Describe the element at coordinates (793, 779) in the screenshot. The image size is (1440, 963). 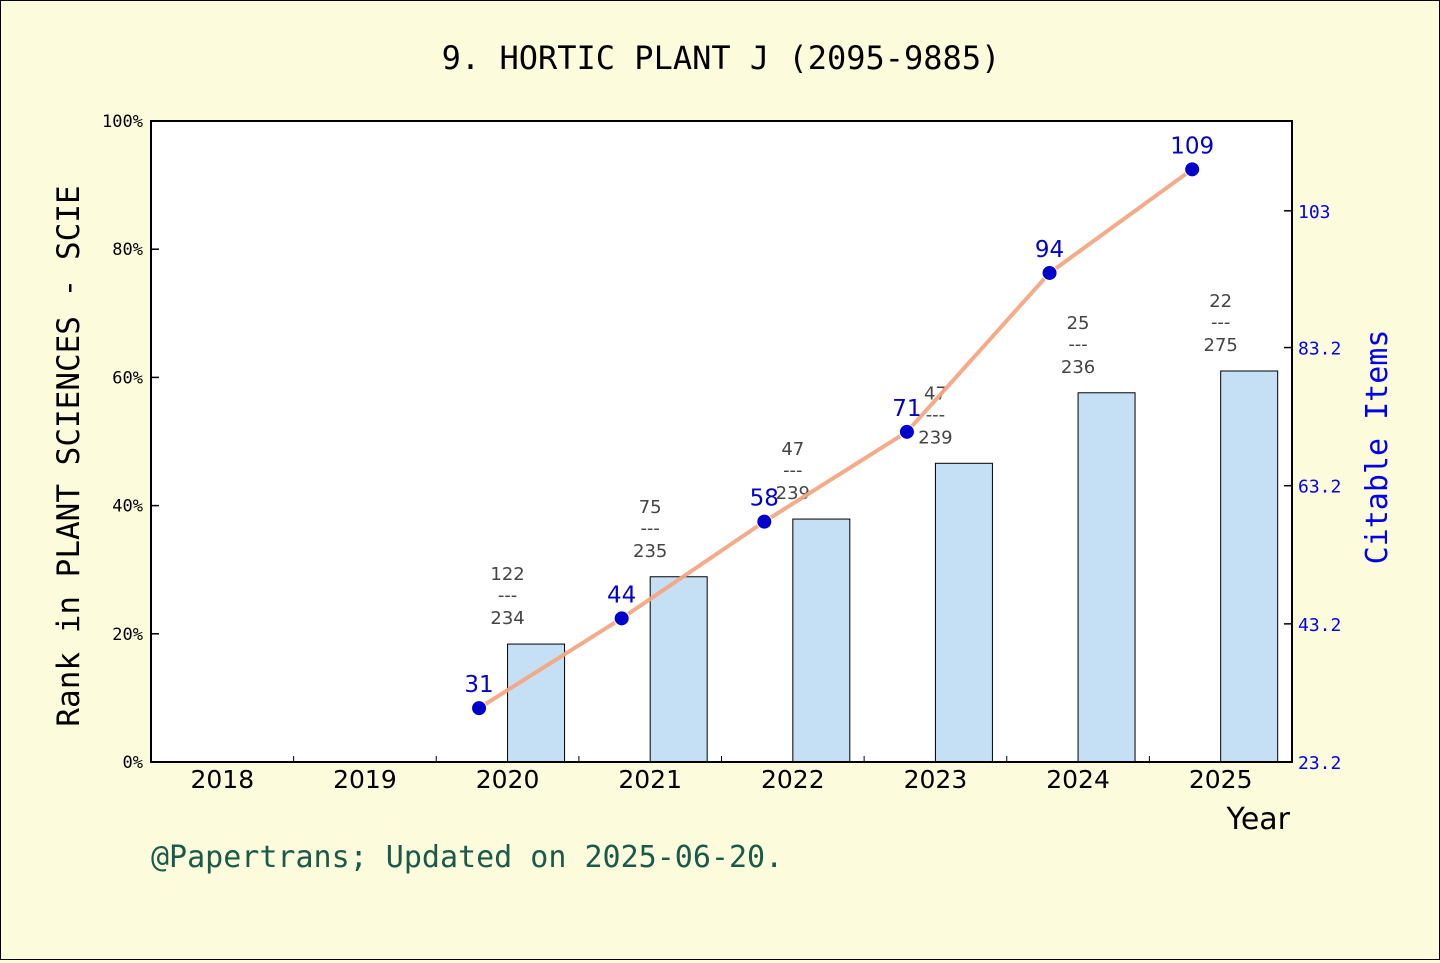
I see `x-tick-label: 2022` at that location.